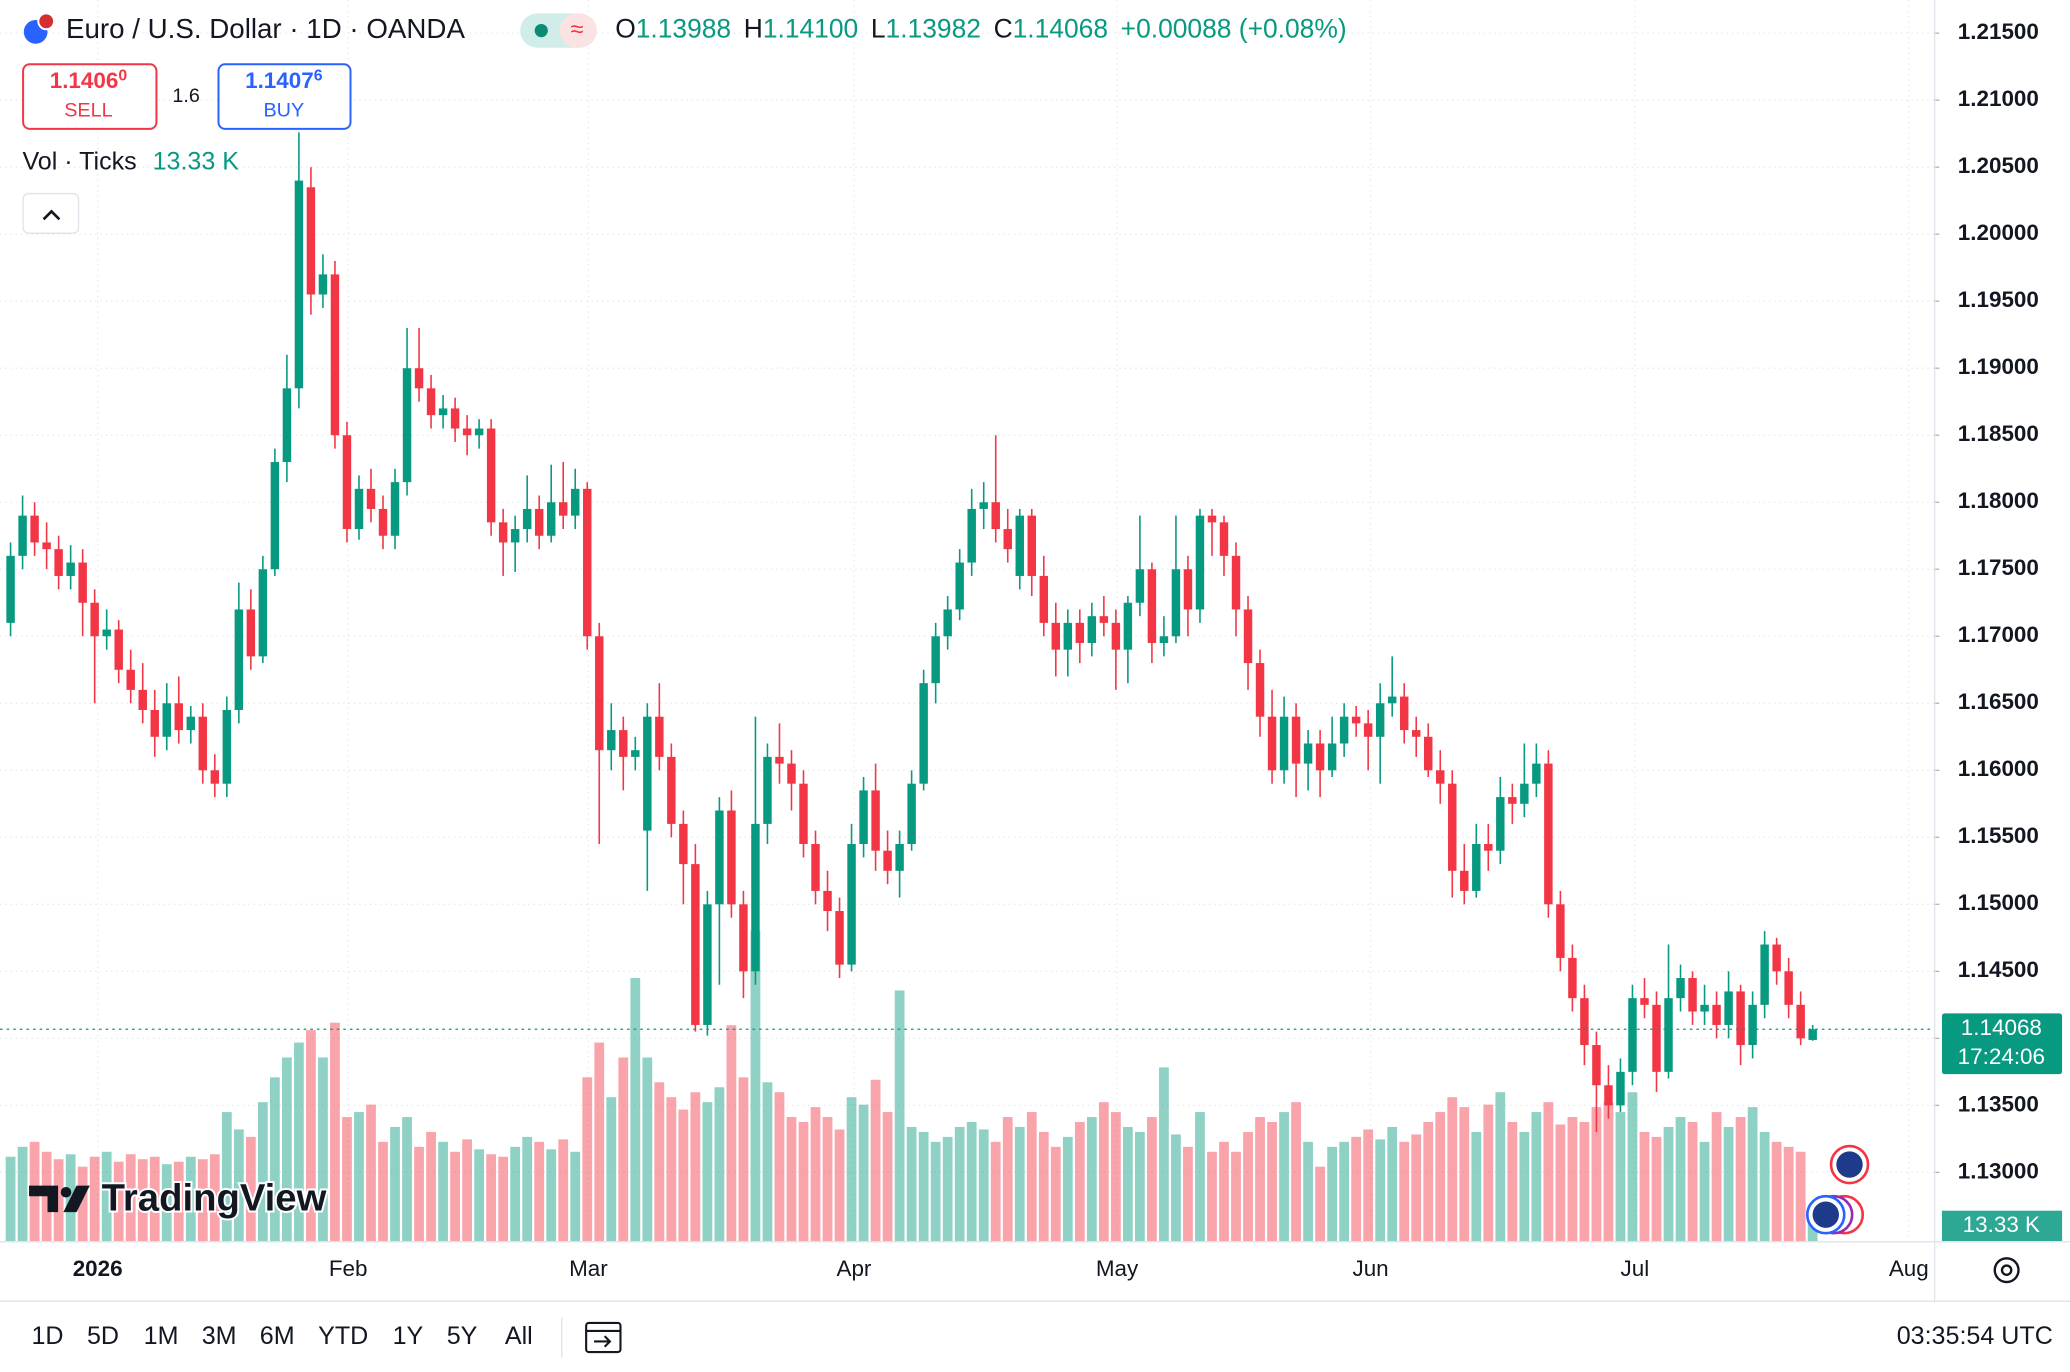  Describe the element at coordinates (219, 1336) in the screenshot. I see `range-button: 3M` at that location.